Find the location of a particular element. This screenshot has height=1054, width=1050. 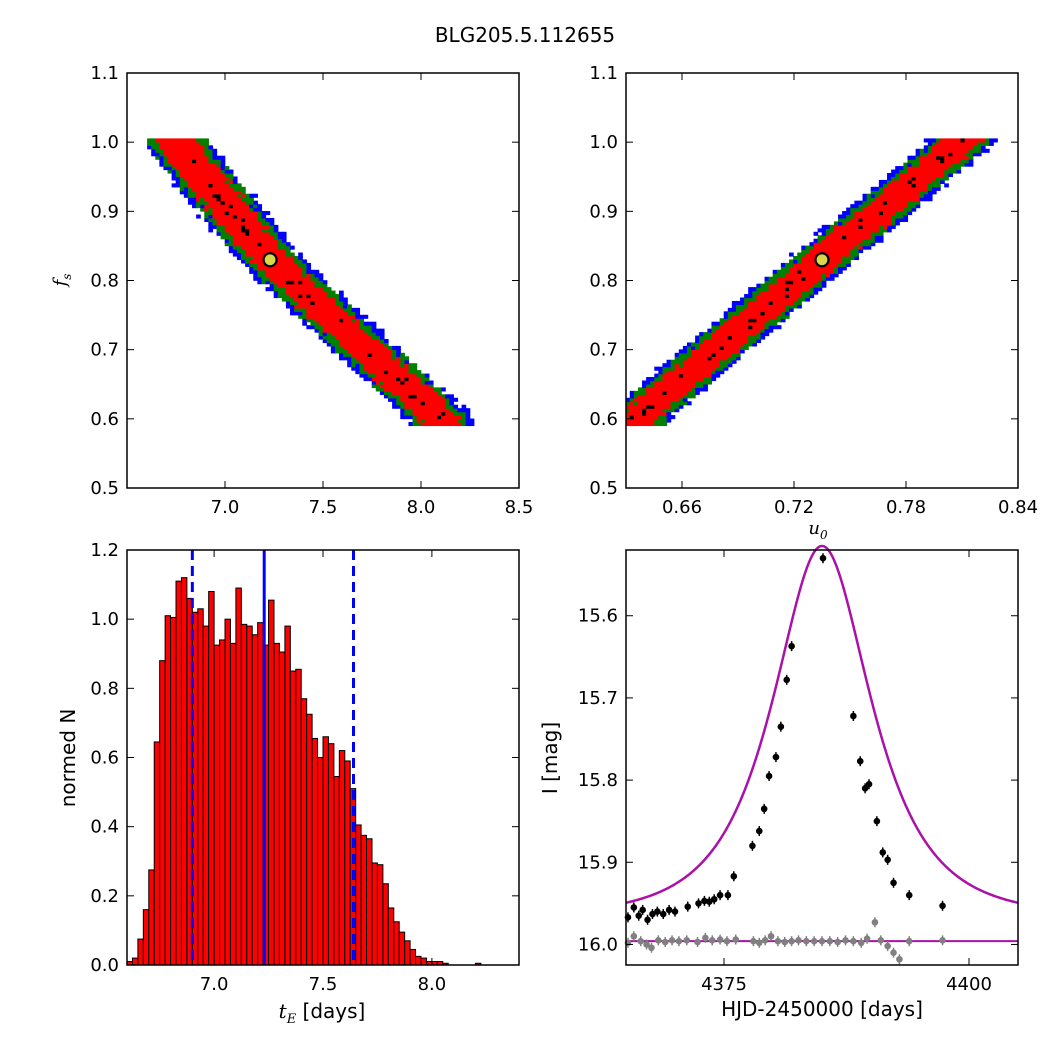

best-fit-point is located at coordinates (822, 260).